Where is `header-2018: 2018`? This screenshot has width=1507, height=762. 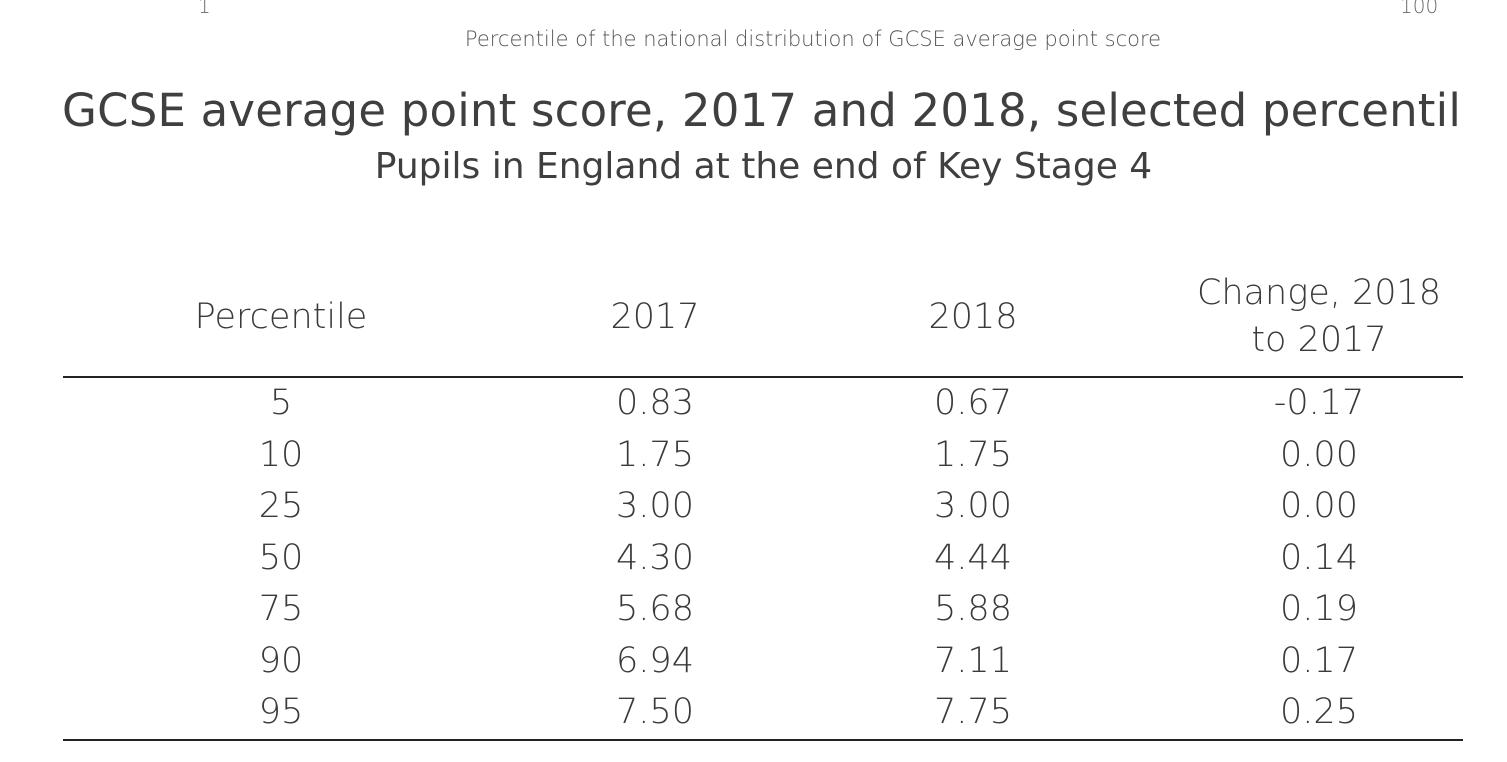 header-2018: 2018 is located at coordinates (973, 318).